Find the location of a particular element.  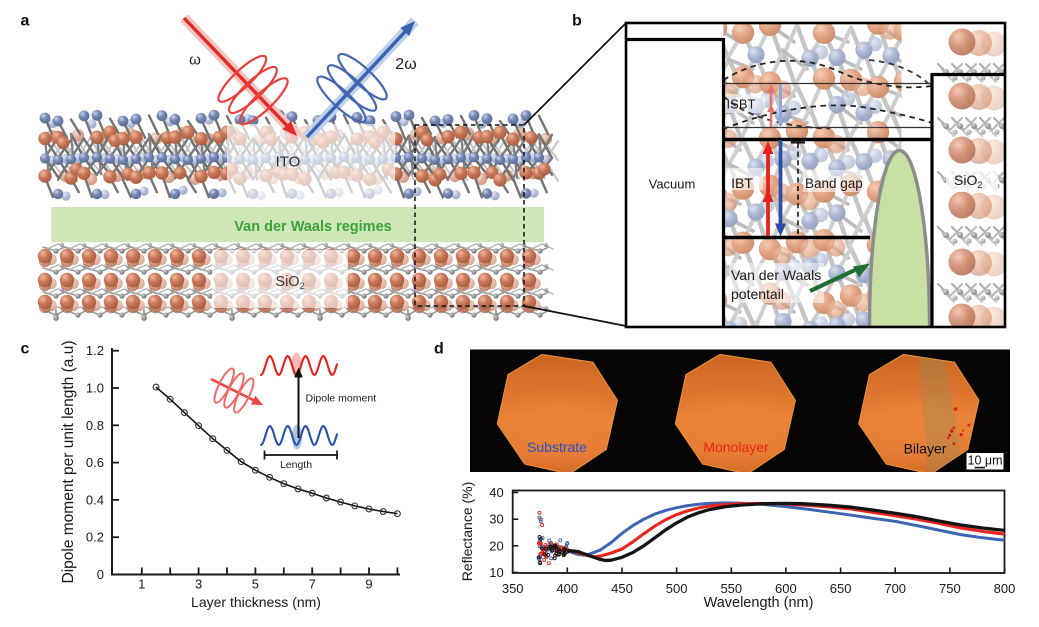

svg-text: Van der Waals is located at coordinates (776, 275).